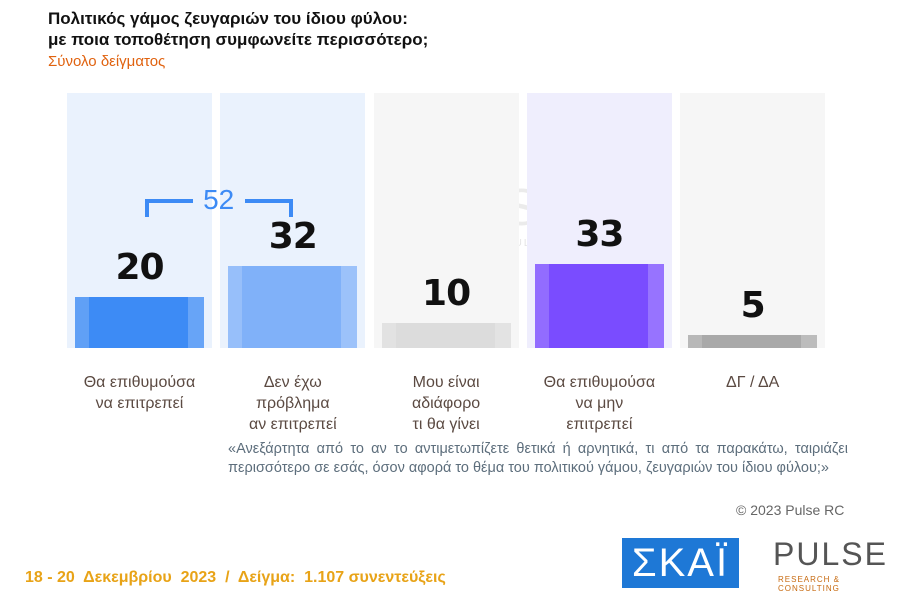 The image size is (900, 599). Describe the element at coordinates (139, 393) in the screenshot. I see `category-label: Θα επιθυμούσα να επιτρεπεί` at that location.